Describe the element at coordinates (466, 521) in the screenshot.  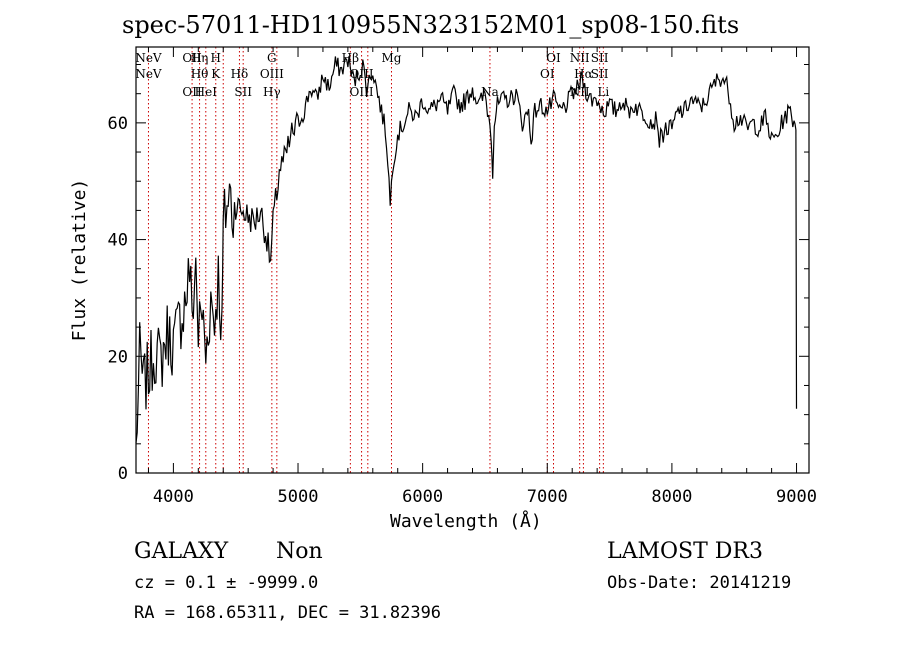
I see `x-axis-label: Wavelength (Å)` at that location.